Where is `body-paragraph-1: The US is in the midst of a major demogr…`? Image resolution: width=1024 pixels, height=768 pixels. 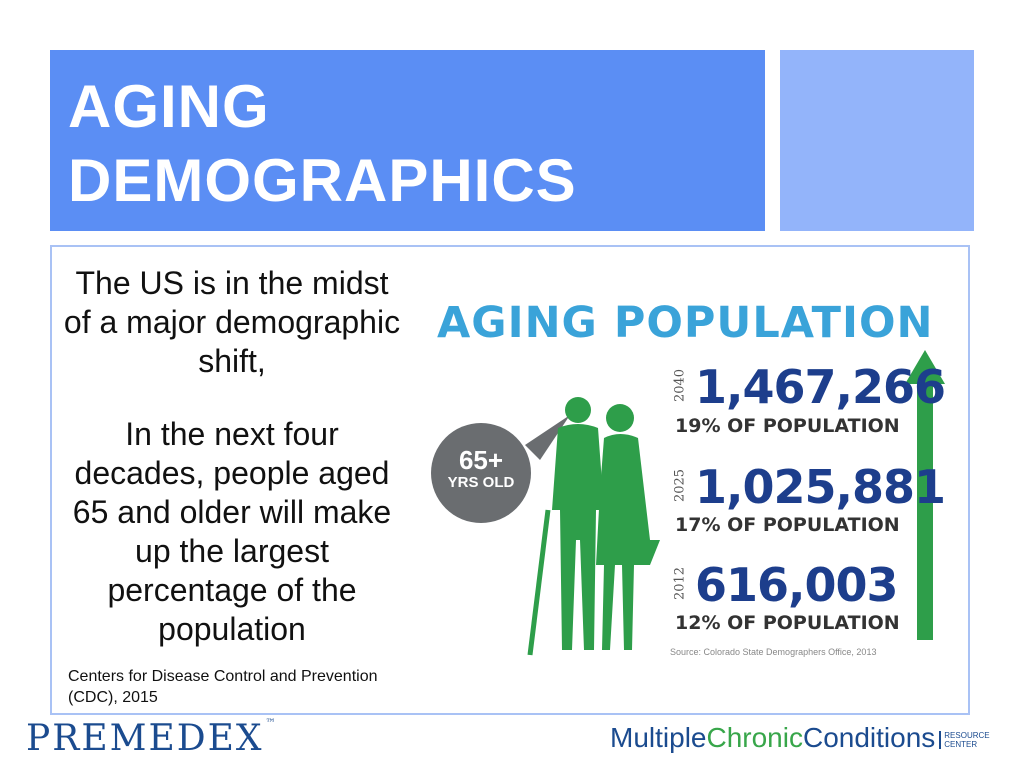 body-paragraph-1: The US is in the midst of a major demogr… is located at coordinates (232, 322).